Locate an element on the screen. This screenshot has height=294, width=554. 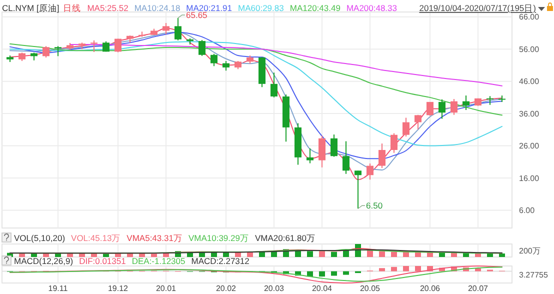
text: MA60:29.83 is located at coordinates (261, 8).